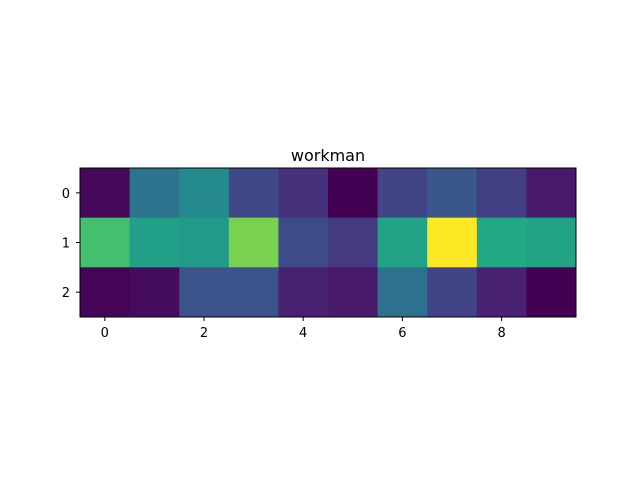 The height and width of the screenshot is (480, 640). Describe the element at coordinates (328, 155) in the screenshot. I see `chart-title: workman` at that location.